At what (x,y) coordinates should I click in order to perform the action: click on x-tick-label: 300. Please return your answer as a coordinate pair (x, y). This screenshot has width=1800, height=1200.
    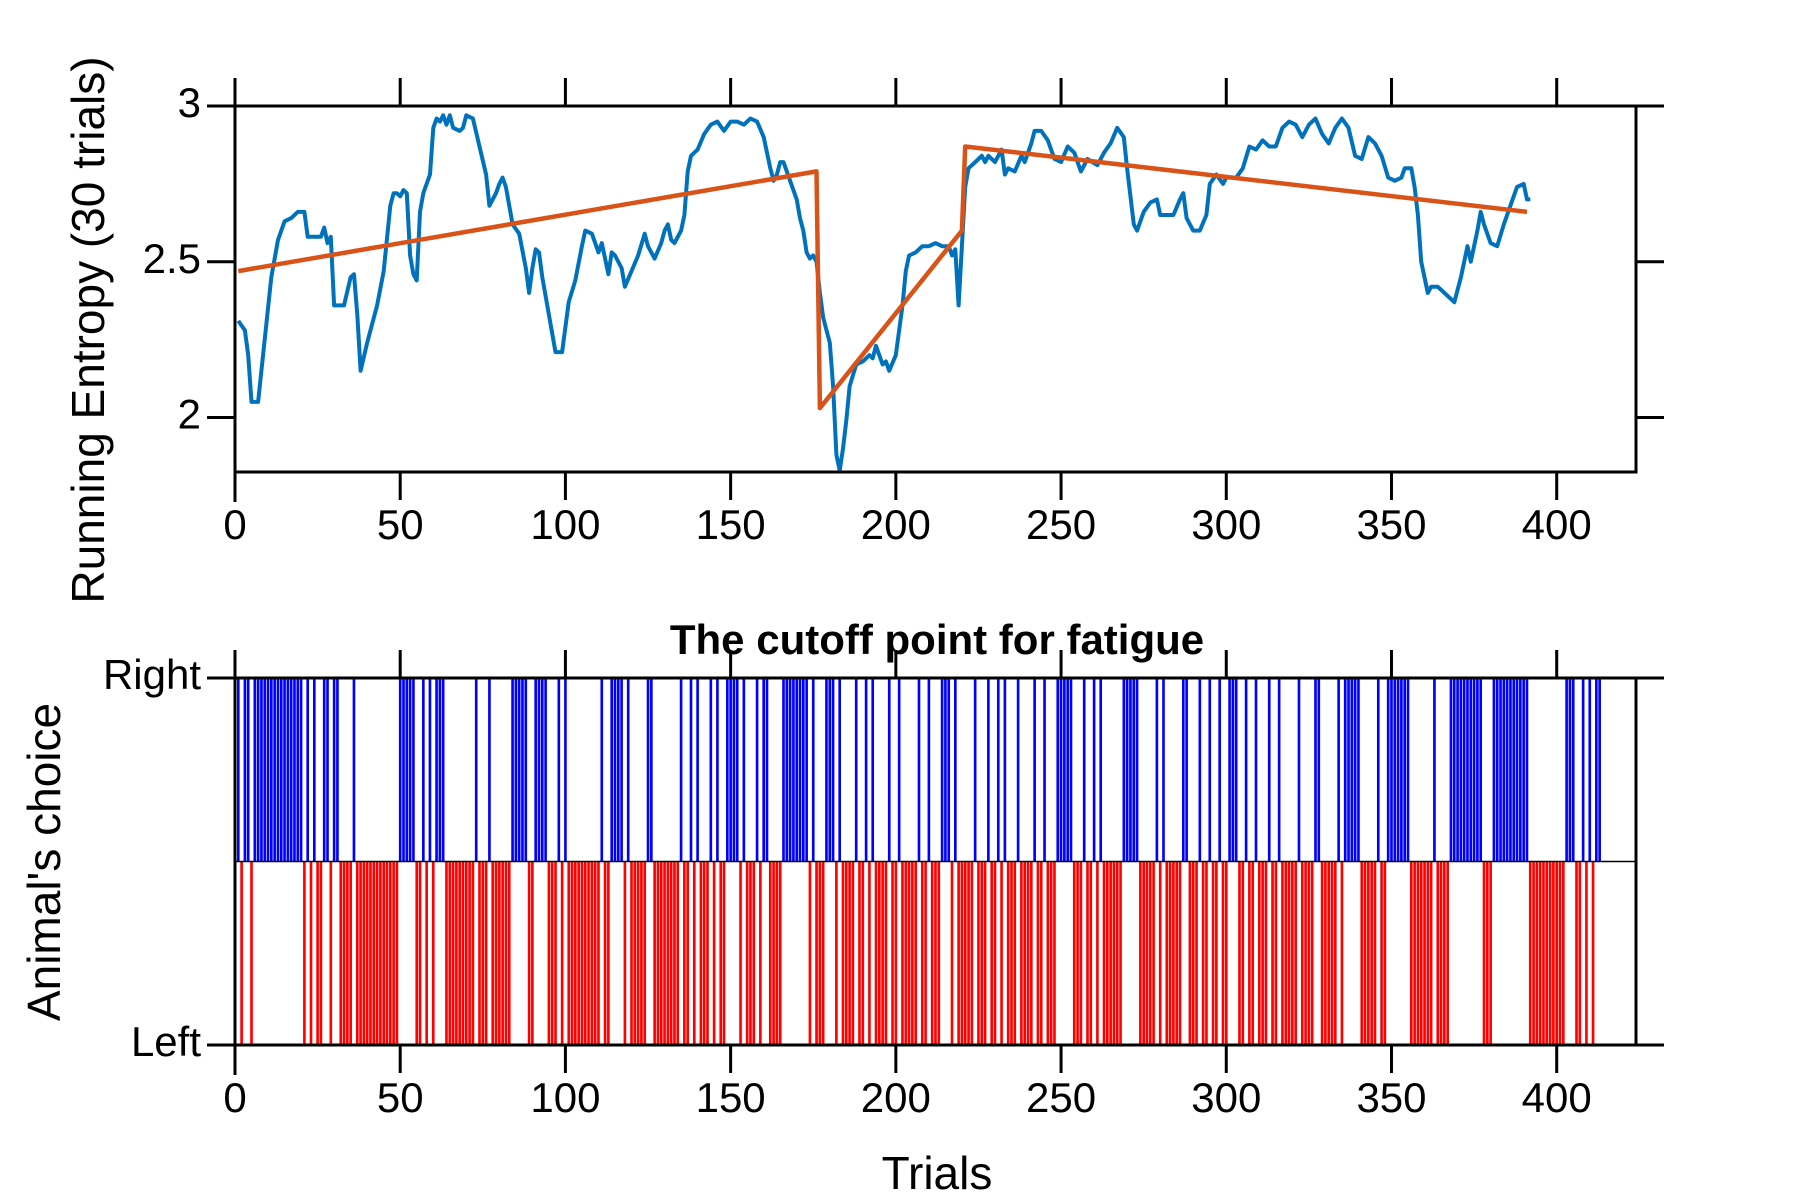
    Looking at the image, I should click on (1226, 1097).